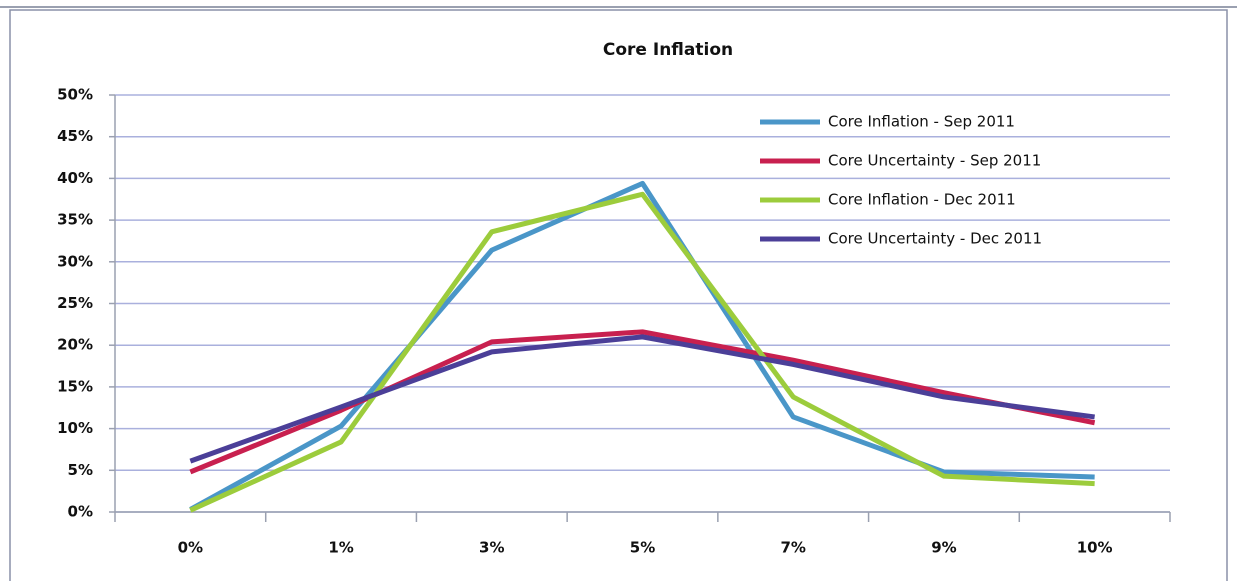 Image resolution: width=1237 pixels, height=581 pixels. What do you see at coordinates (75, 345) in the screenshot?
I see `y-tick-label: 20%` at bounding box center [75, 345].